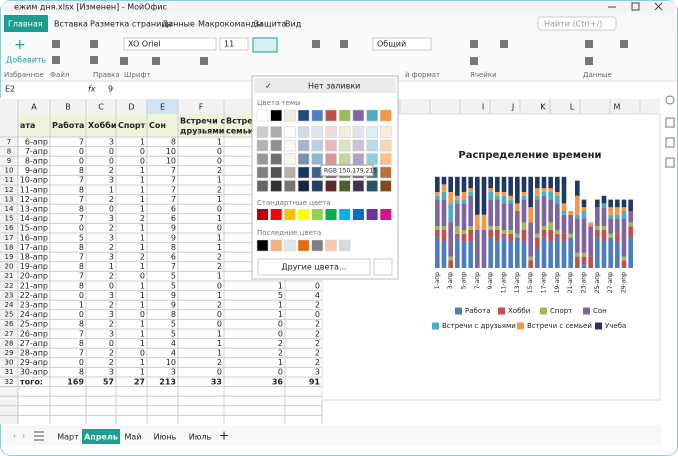 Image resolution: width=678 pixels, height=456 pixels. I want to click on ribbon-tab: Вид, so click(293, 24).